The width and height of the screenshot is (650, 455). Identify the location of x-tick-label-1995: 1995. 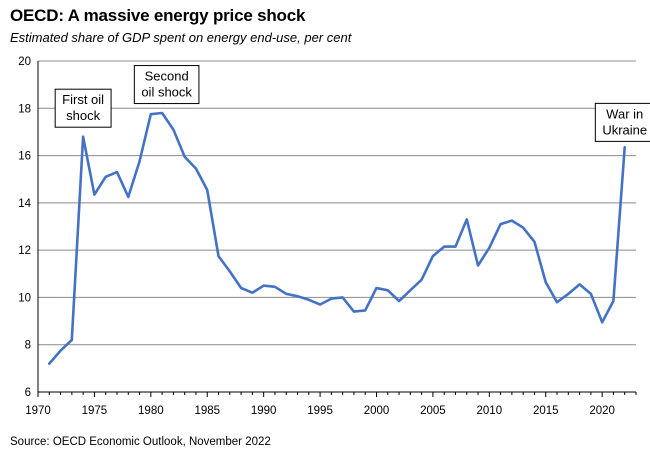
(320, 411).